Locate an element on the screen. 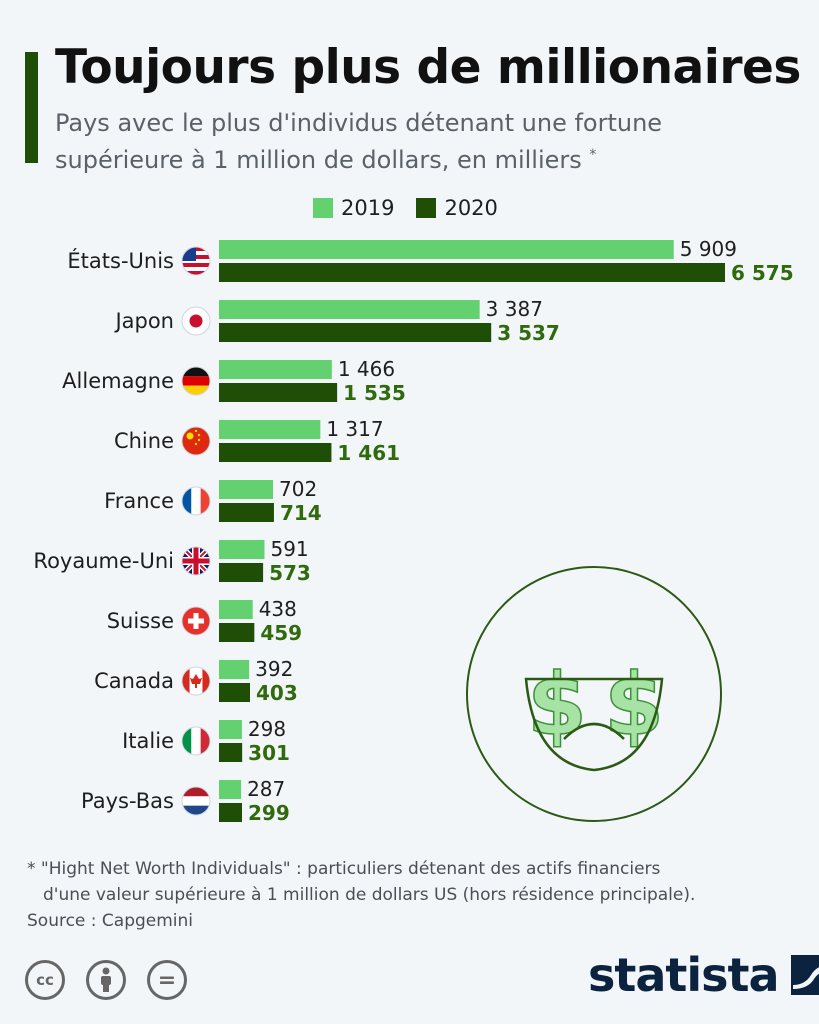 Image resolution: width=819 pixels, height=1024 pixels. legend-item-2019: 2019 is located at coordinates (353, 208).